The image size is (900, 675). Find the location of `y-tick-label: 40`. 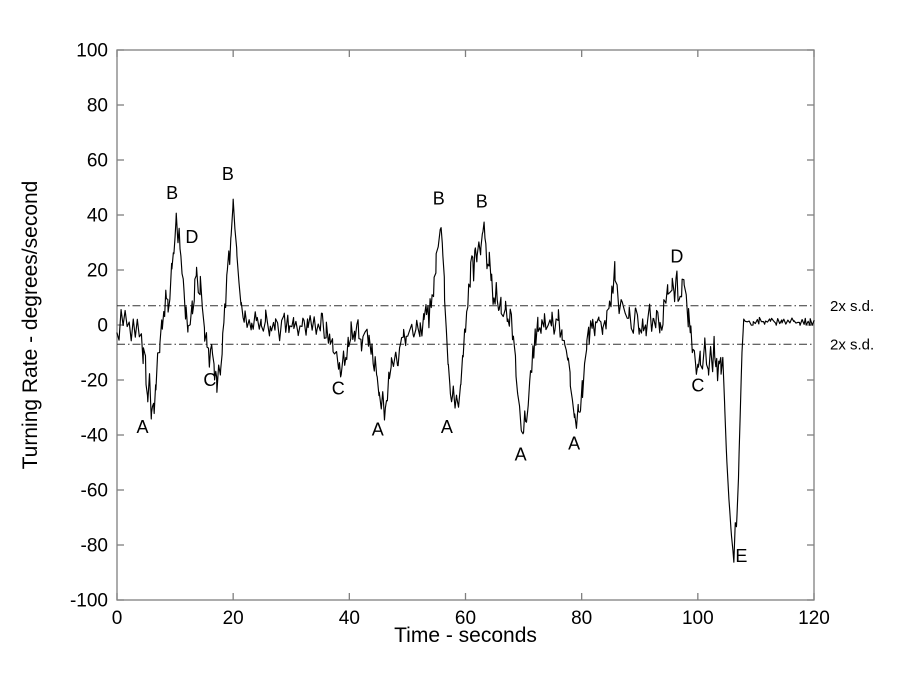

y-tick-label: 40 is located at coordinates (97, 216).